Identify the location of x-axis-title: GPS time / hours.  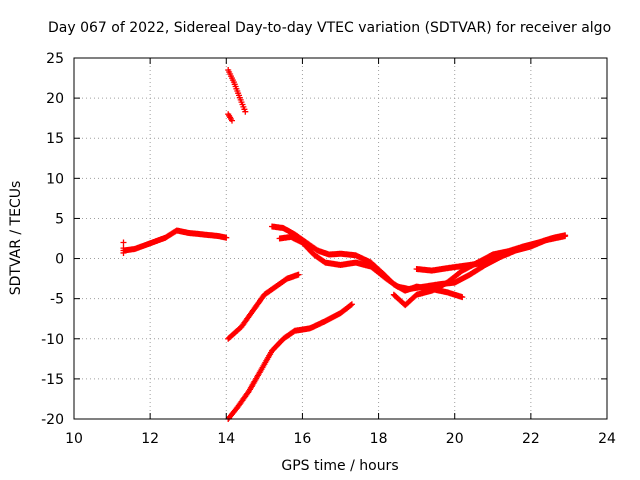
(339, 466).